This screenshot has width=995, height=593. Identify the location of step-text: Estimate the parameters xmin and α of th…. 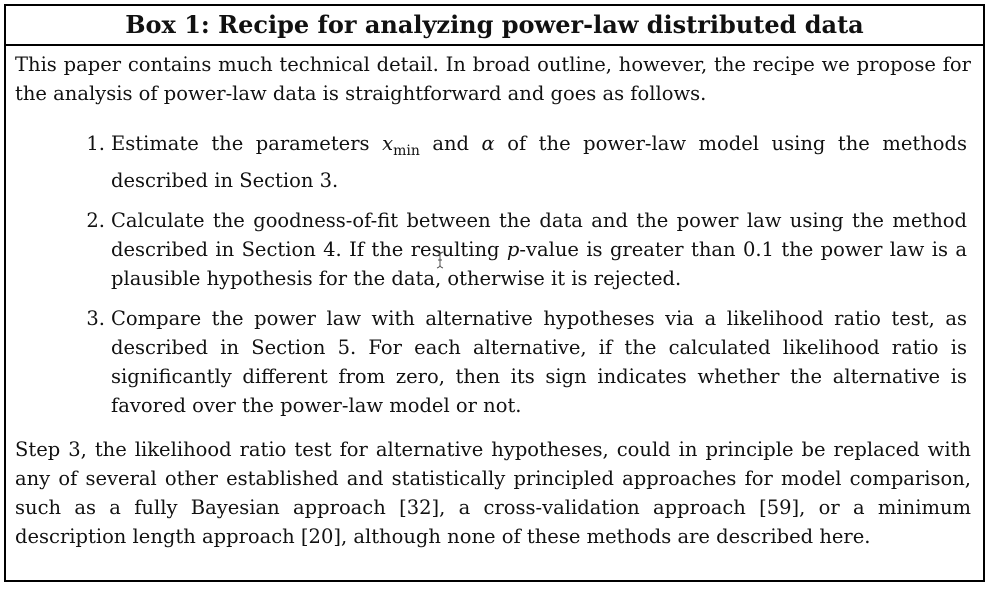
(539, 162).